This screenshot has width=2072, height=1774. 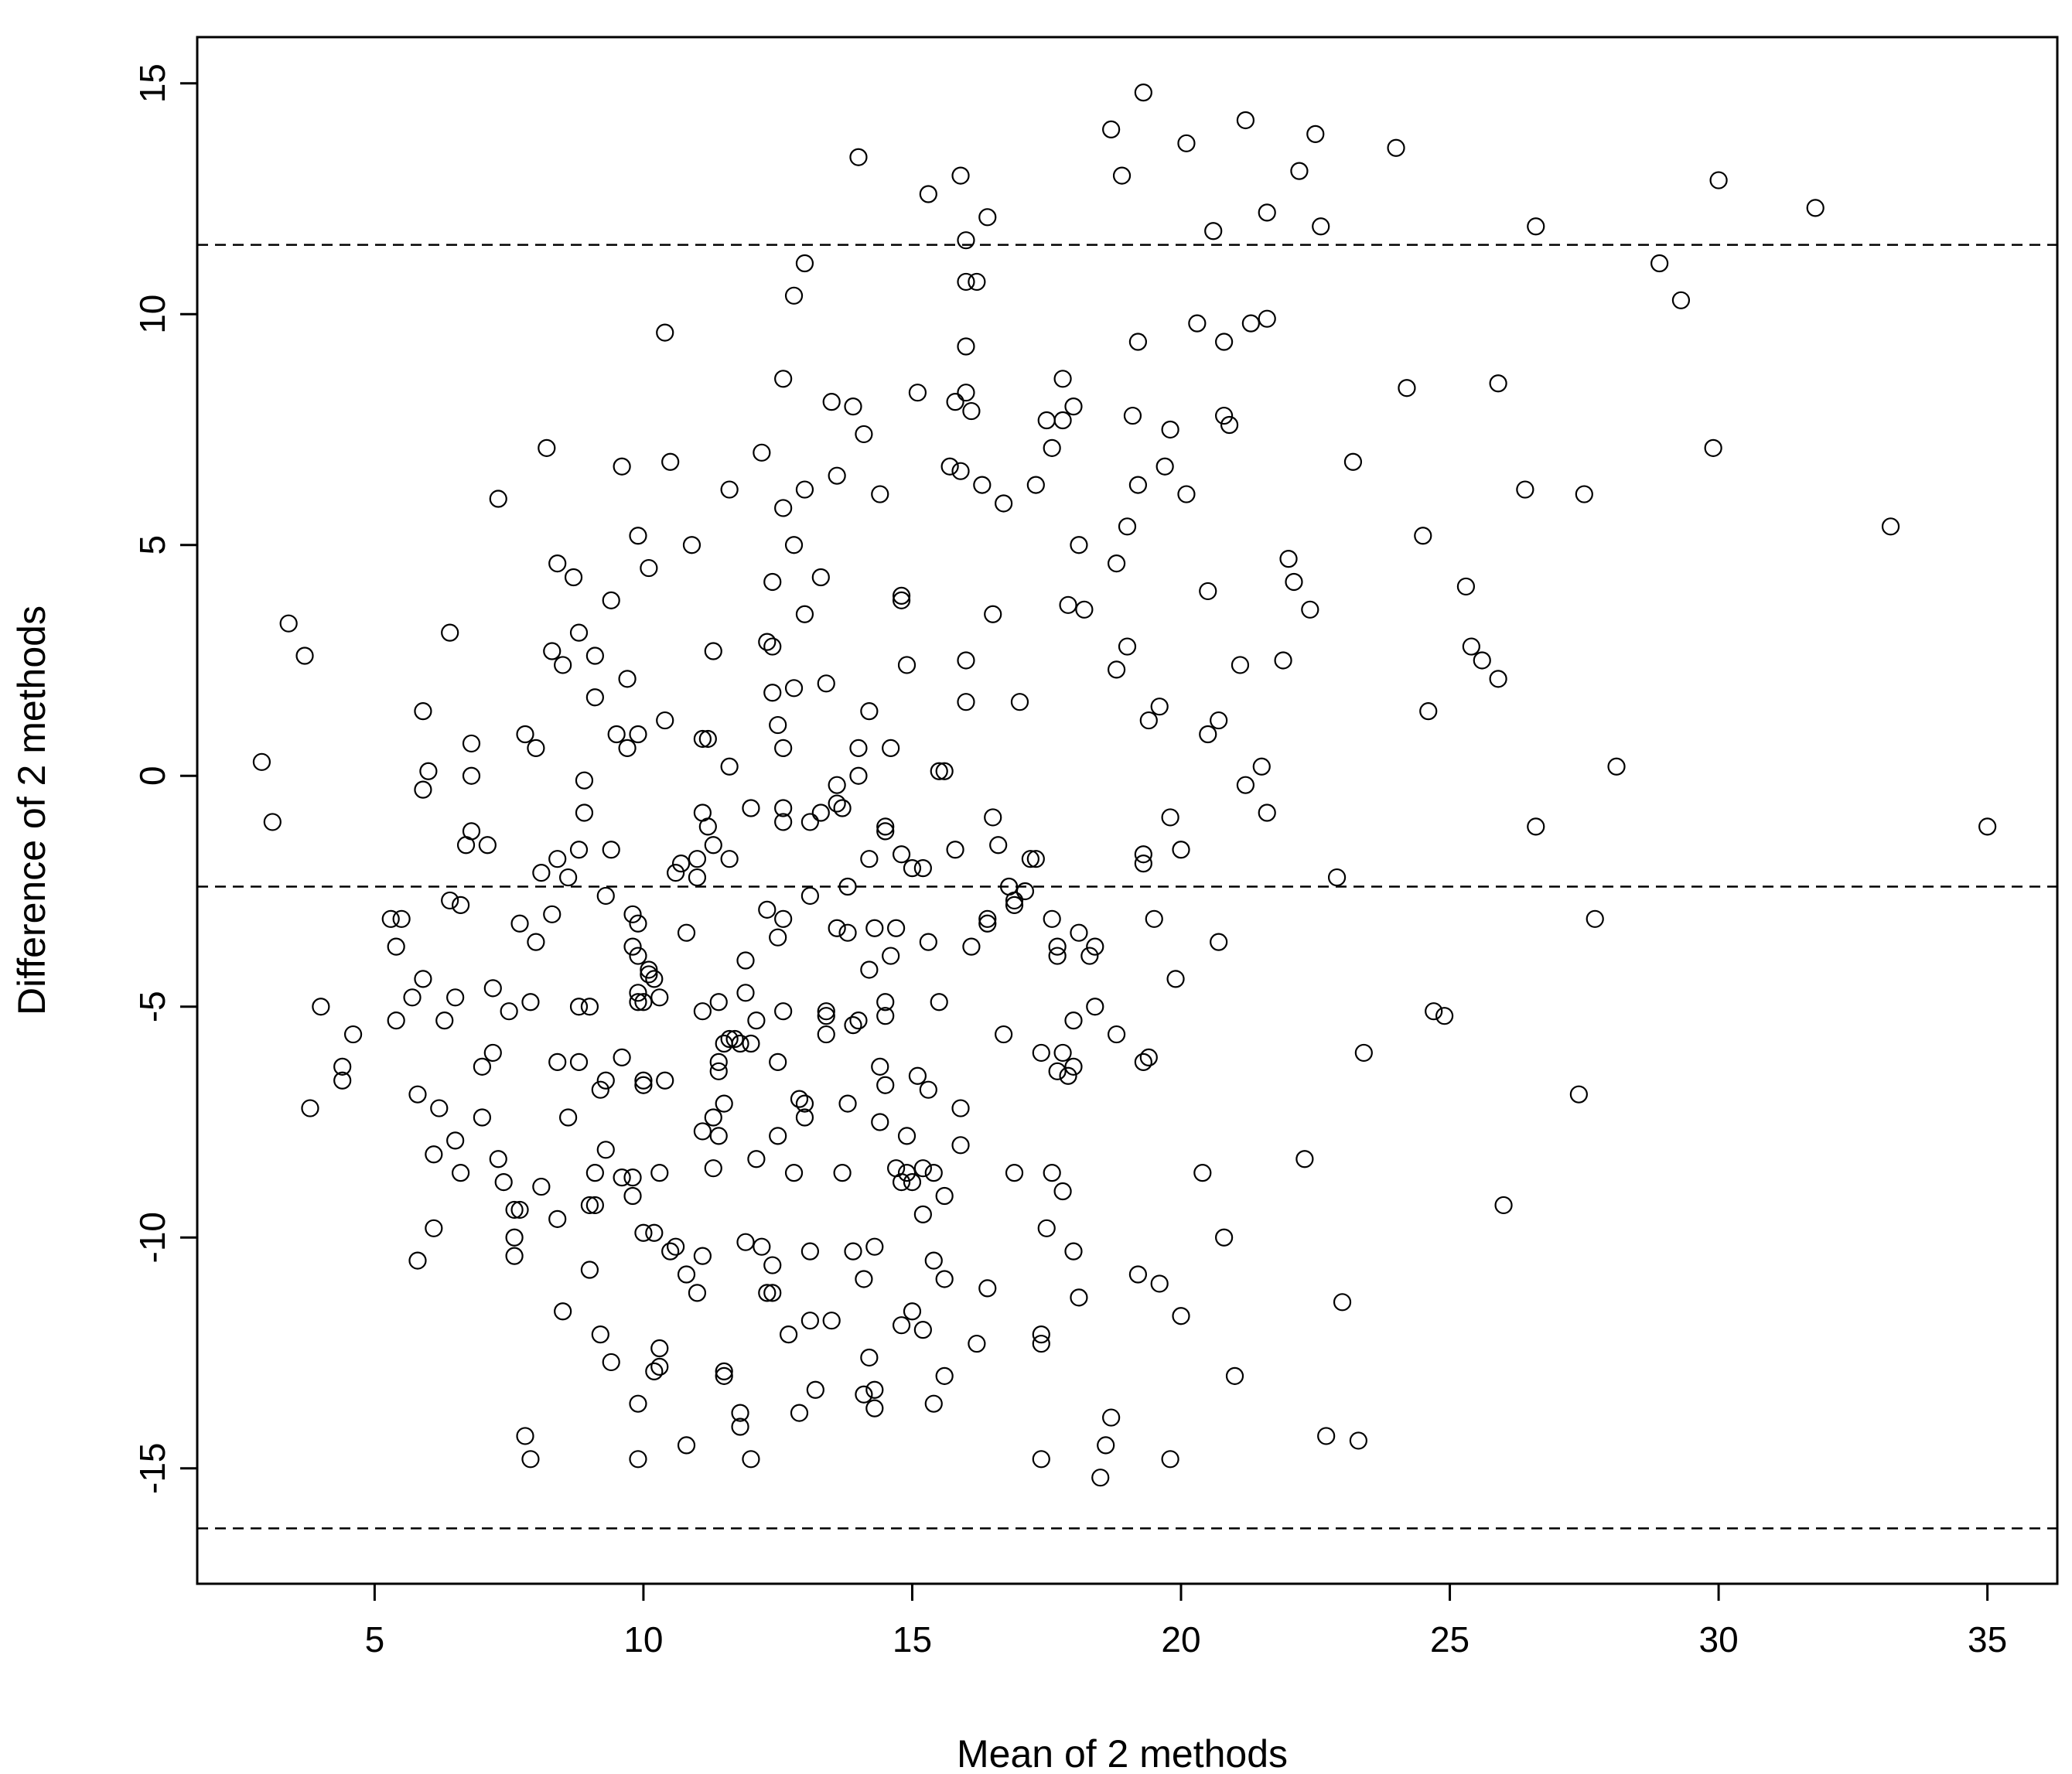 I want to click on y-tick-label: 0, so click(x=152, y=776).